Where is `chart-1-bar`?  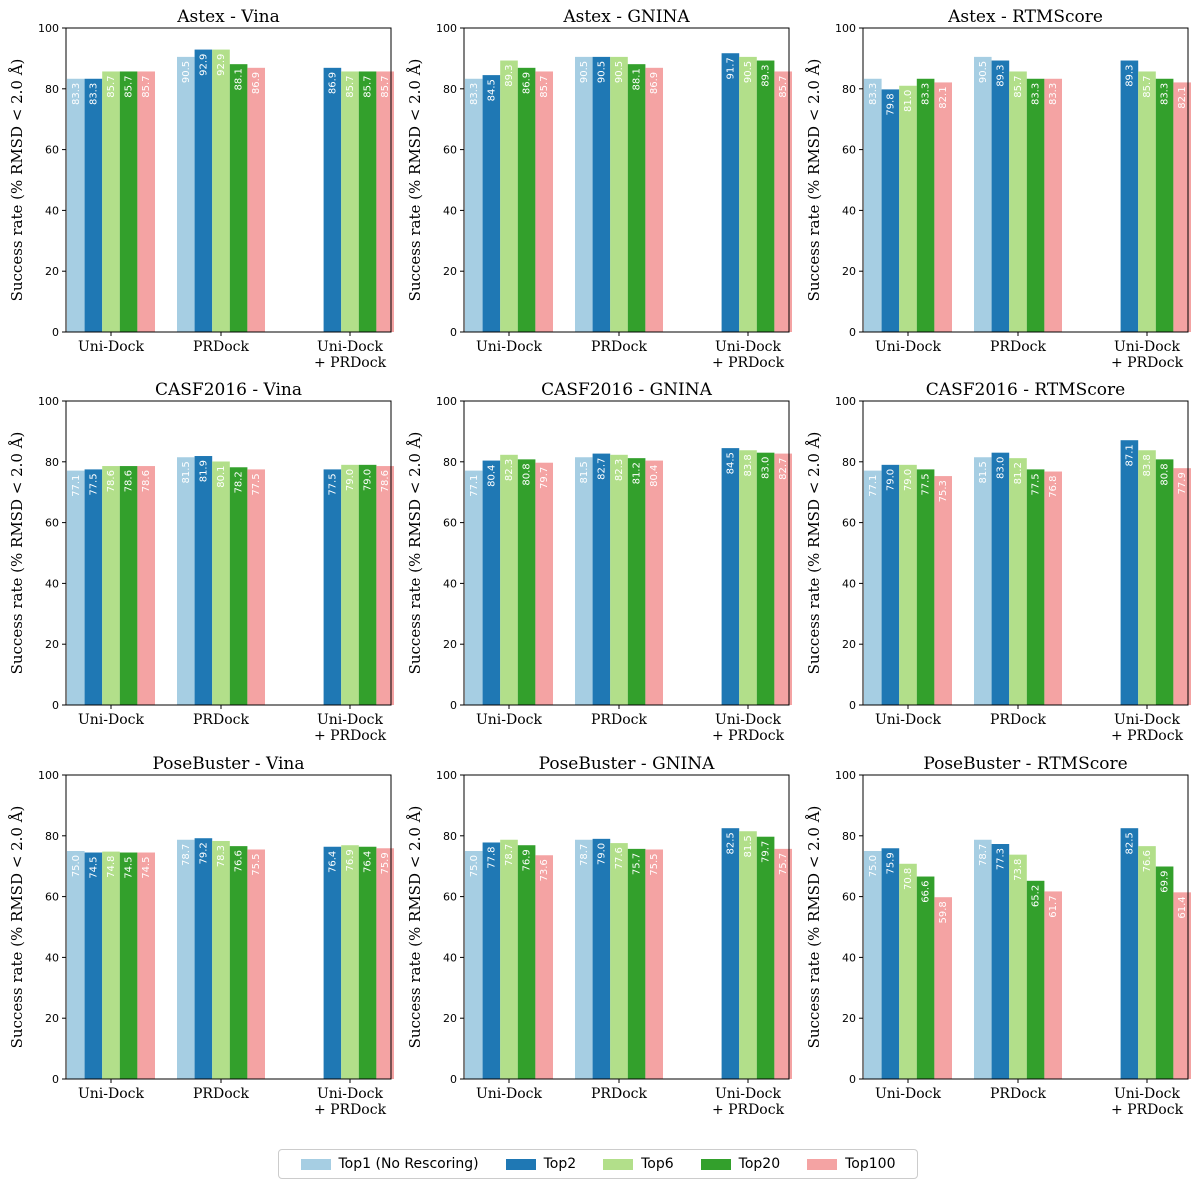 chart-1-bar is located at coordinates (238, 198).